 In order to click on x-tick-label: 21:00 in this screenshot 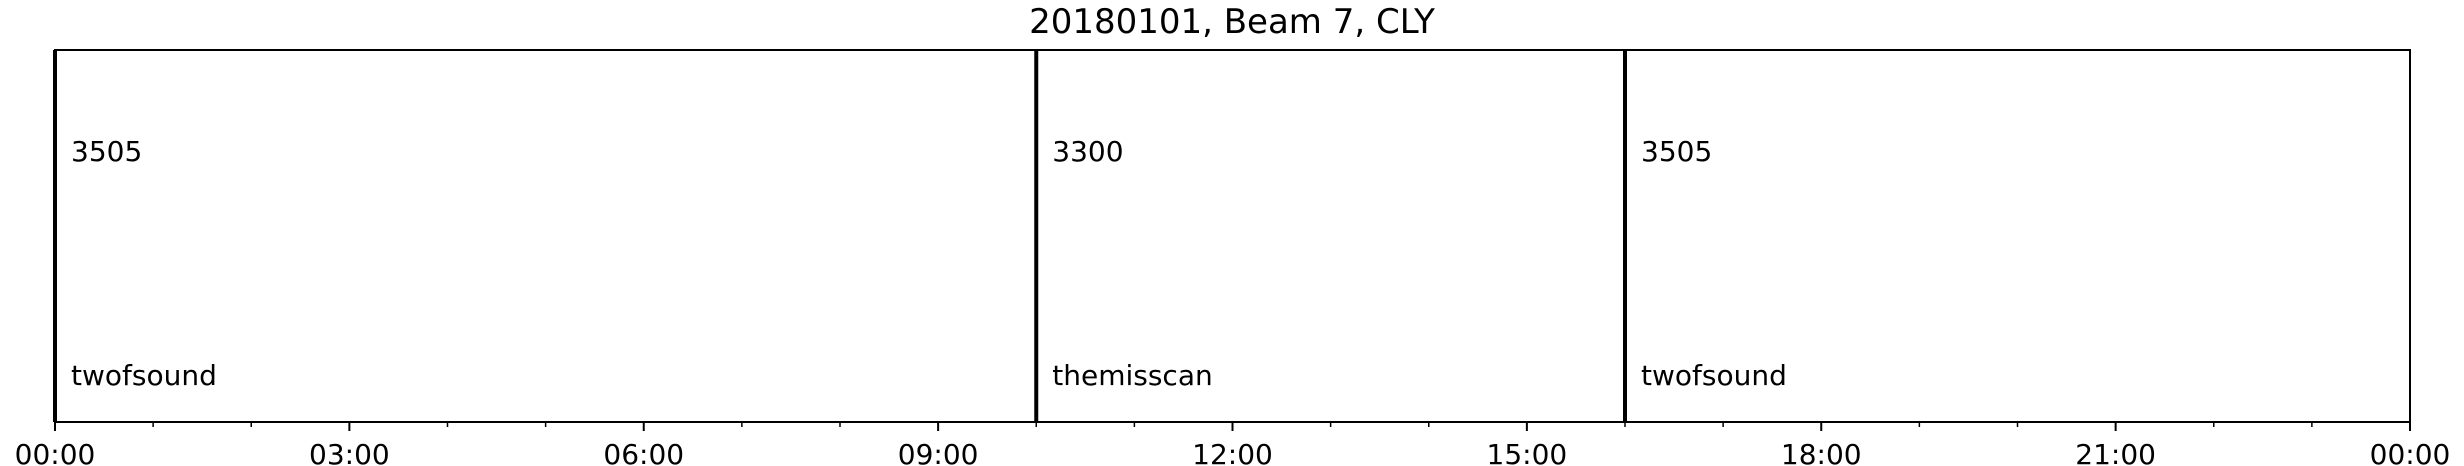, I will do `click(2115, 452)`.